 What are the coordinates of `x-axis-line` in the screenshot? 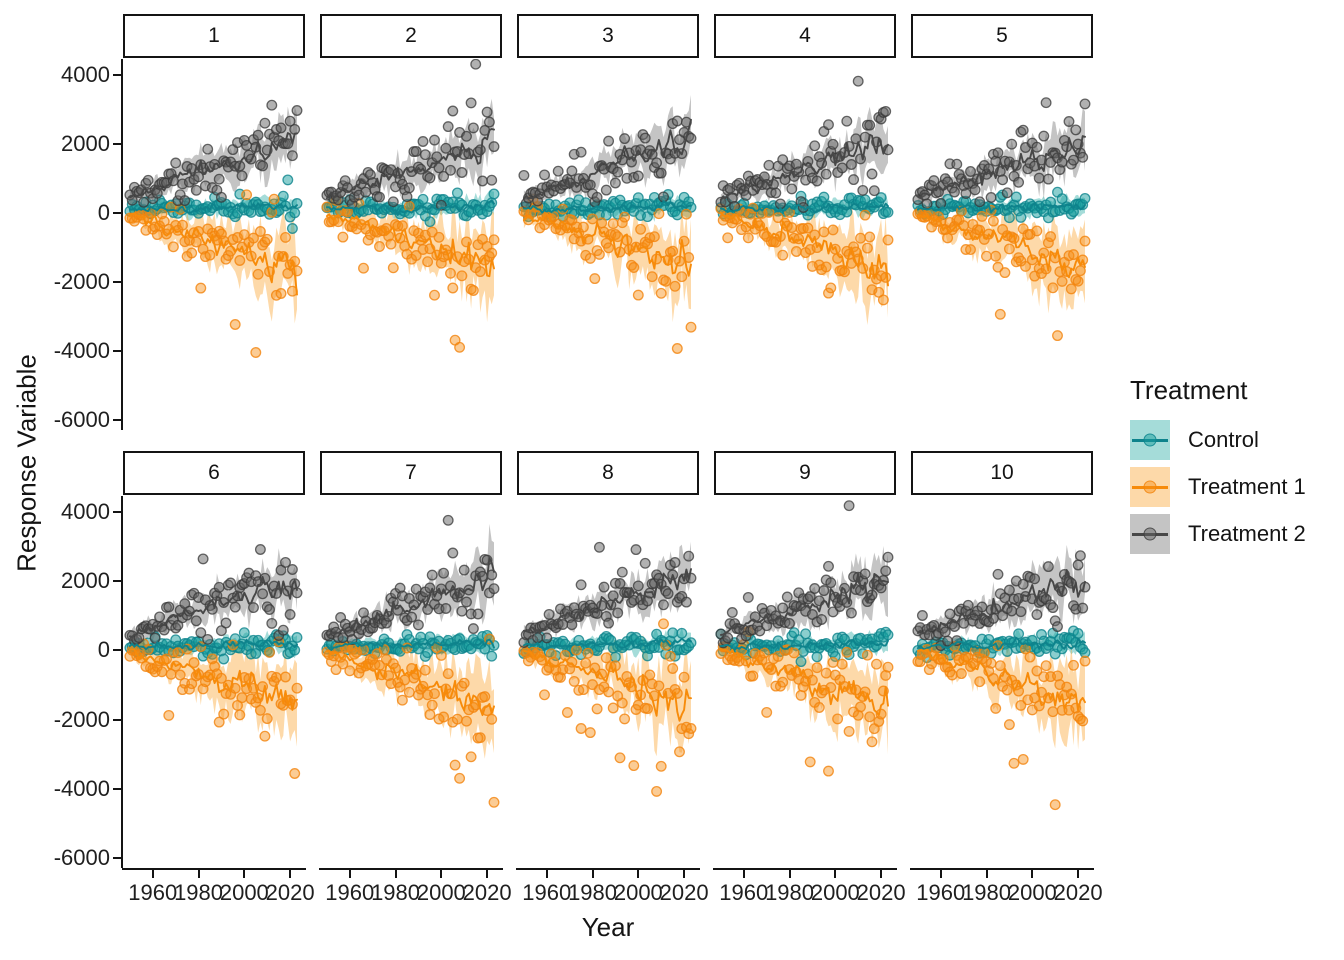 It's located at (608, 869).